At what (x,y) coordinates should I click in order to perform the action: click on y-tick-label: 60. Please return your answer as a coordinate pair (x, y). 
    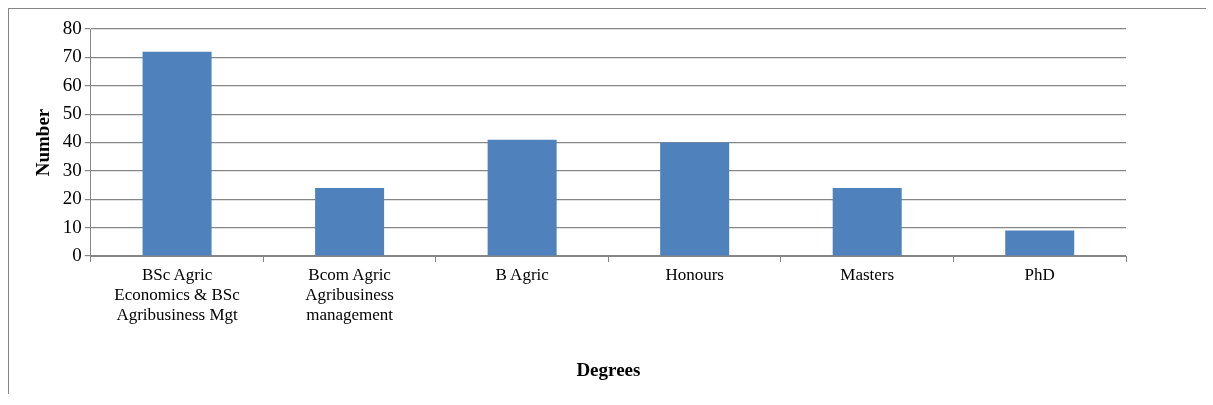
    Looking at the image, I should click on (72, 84).